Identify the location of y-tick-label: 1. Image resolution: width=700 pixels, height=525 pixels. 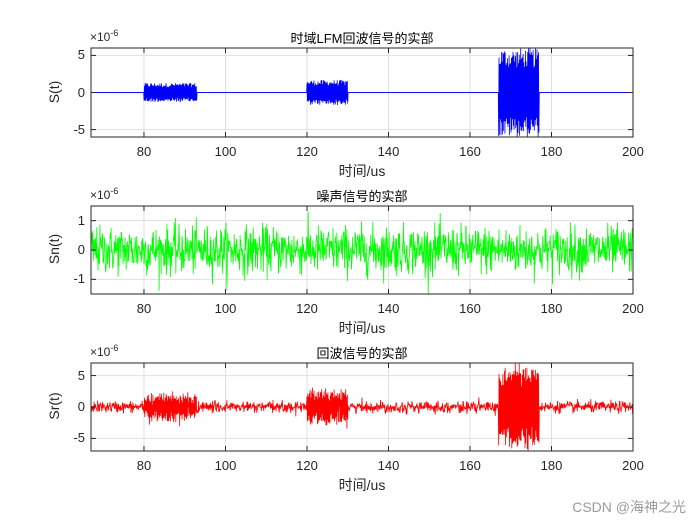
(81, 220).